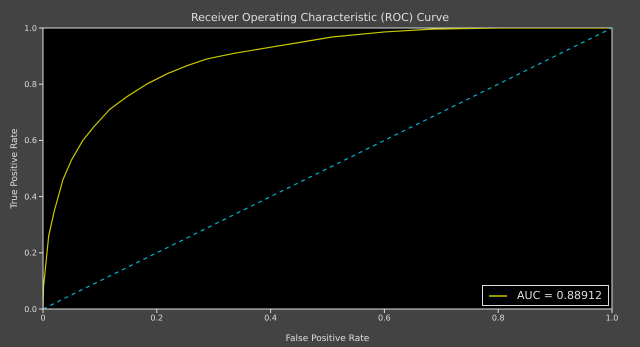 The height and width of the screenshot is (347, 640). Describe the element at coordinates (30, 197) in the screenshot. I see `y-tick-label: 0.4` at that location.